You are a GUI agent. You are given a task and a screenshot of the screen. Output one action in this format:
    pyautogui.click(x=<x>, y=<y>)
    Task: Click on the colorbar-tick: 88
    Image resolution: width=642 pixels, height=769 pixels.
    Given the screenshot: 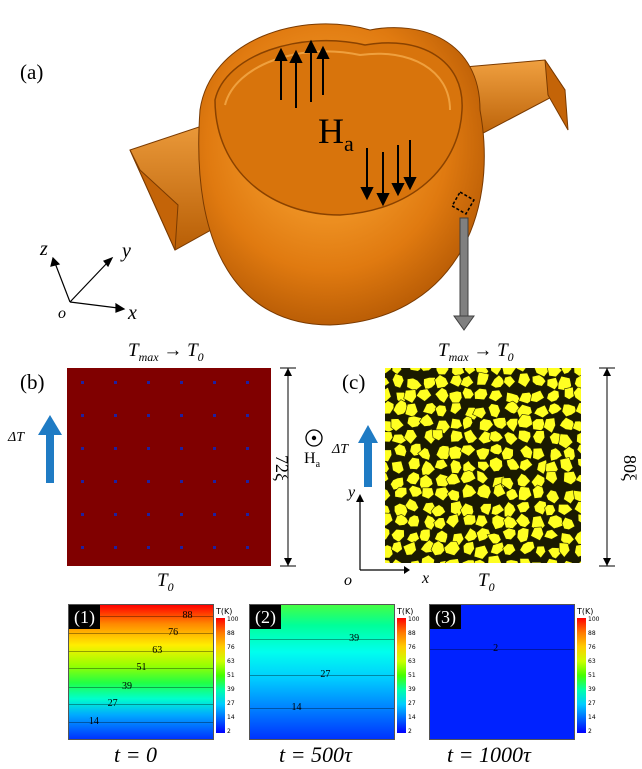 What is the action you would take?
    pyautogui.click(x=592, y=633)
    